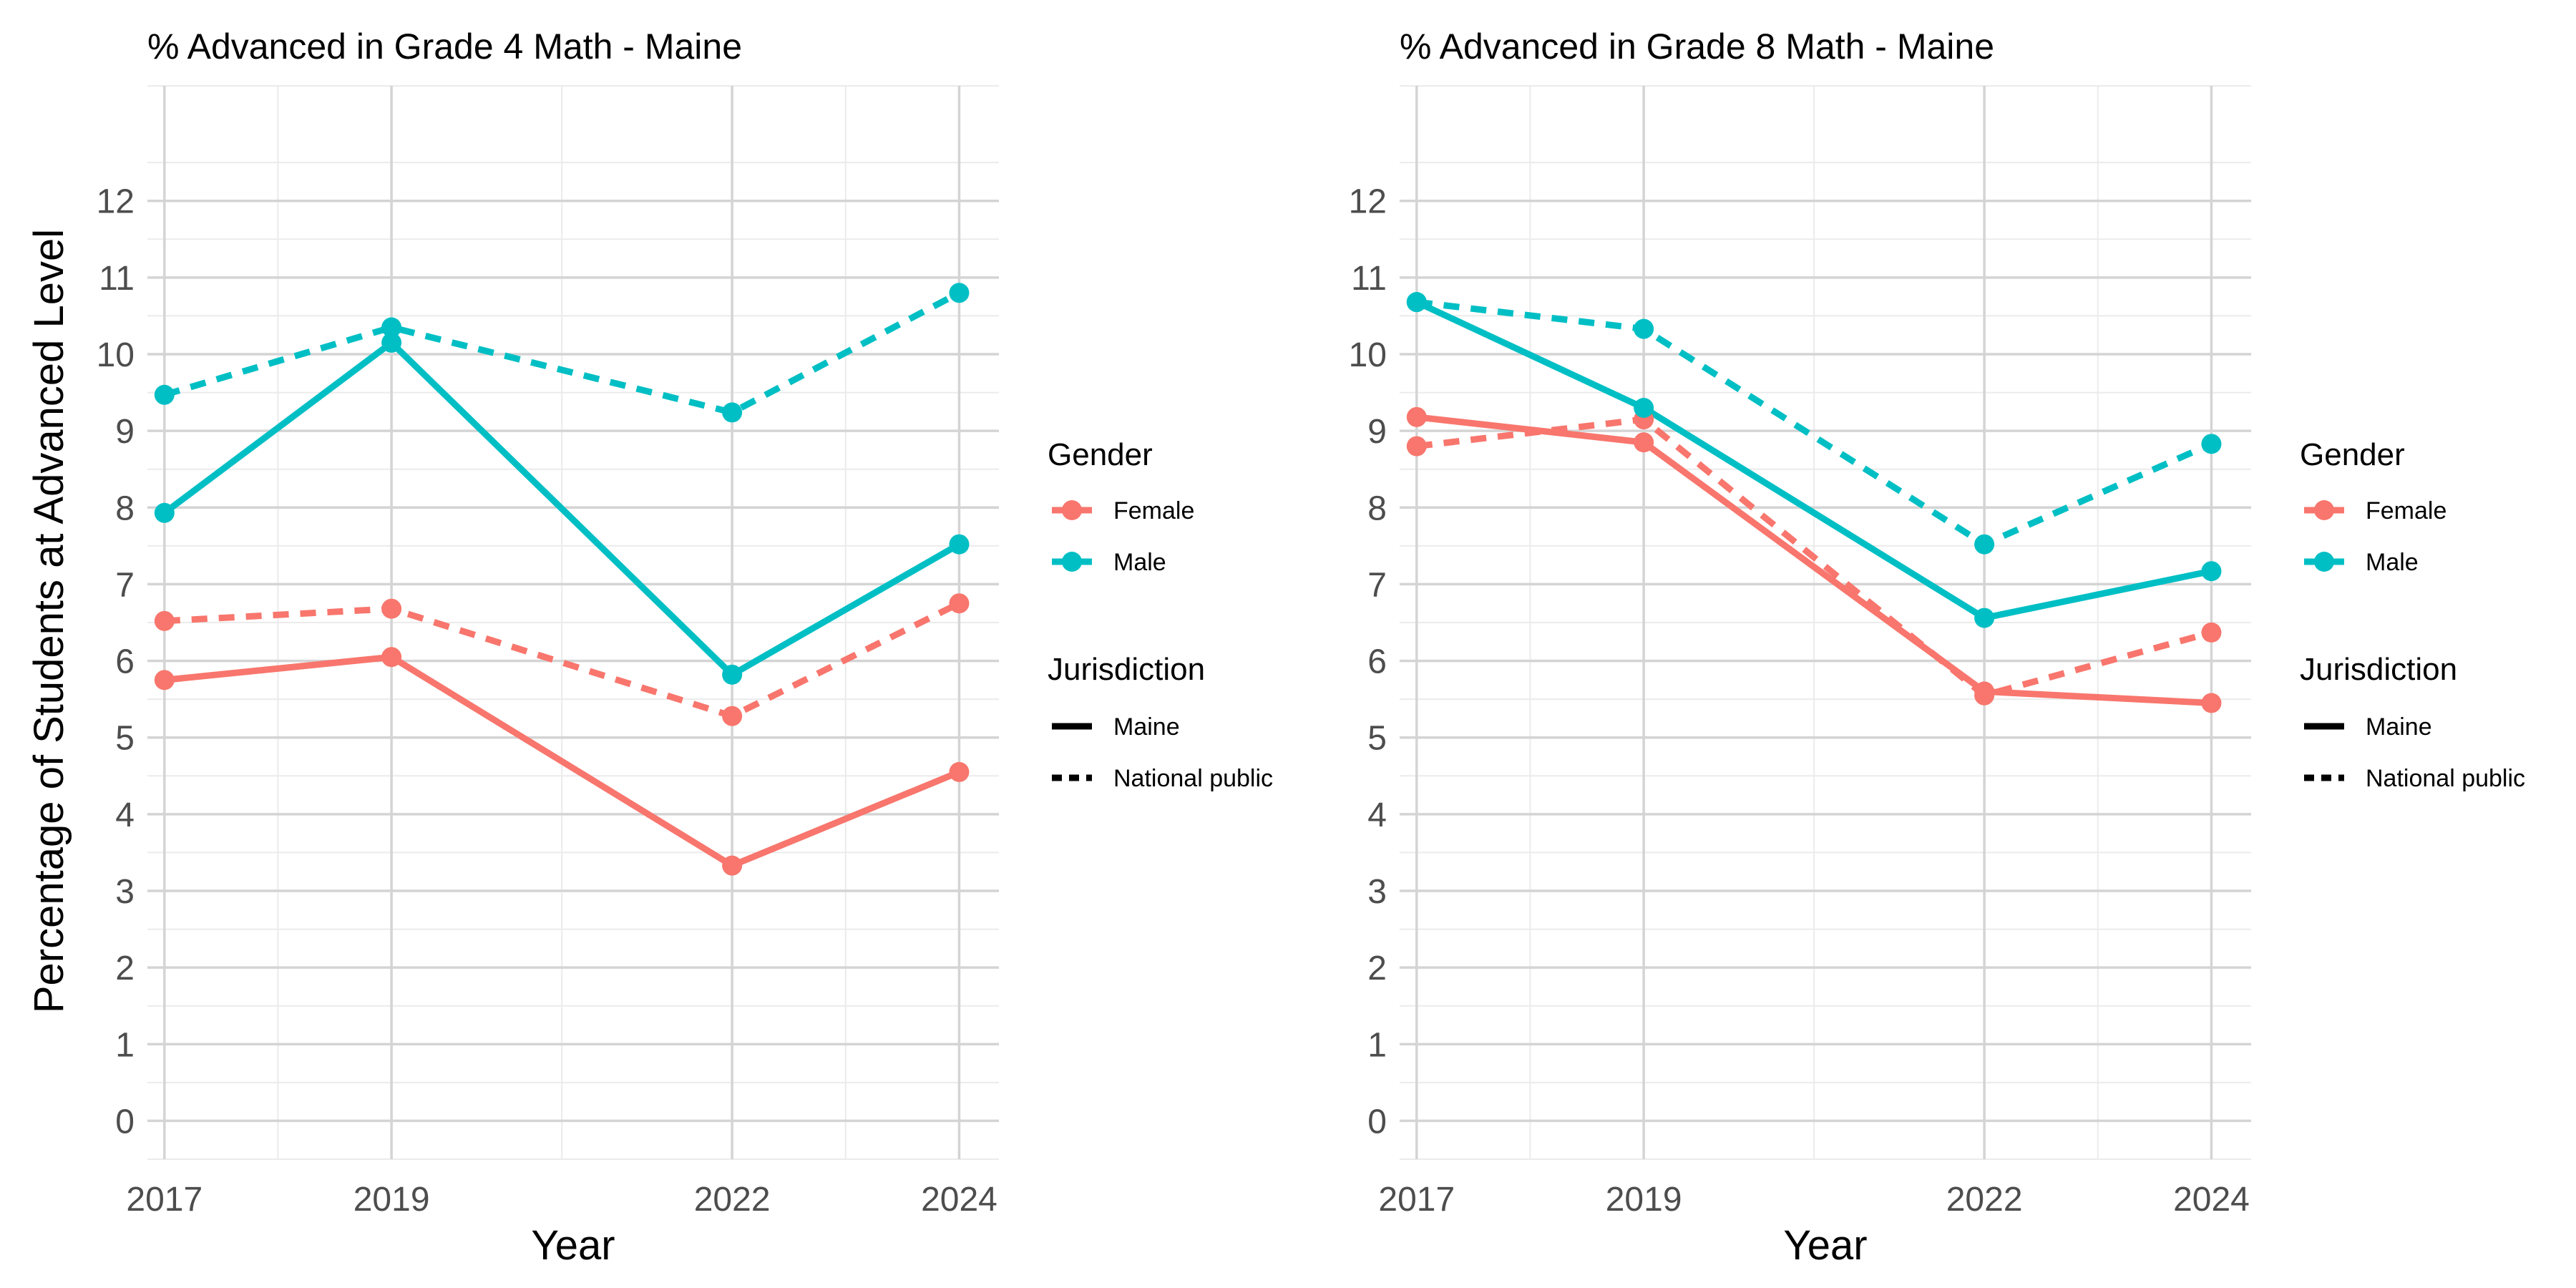 This screenshot has height=1288, width=2576. I want to click on y-axis-title: Percentage of Students at Advanced Level, so click(49, 621).